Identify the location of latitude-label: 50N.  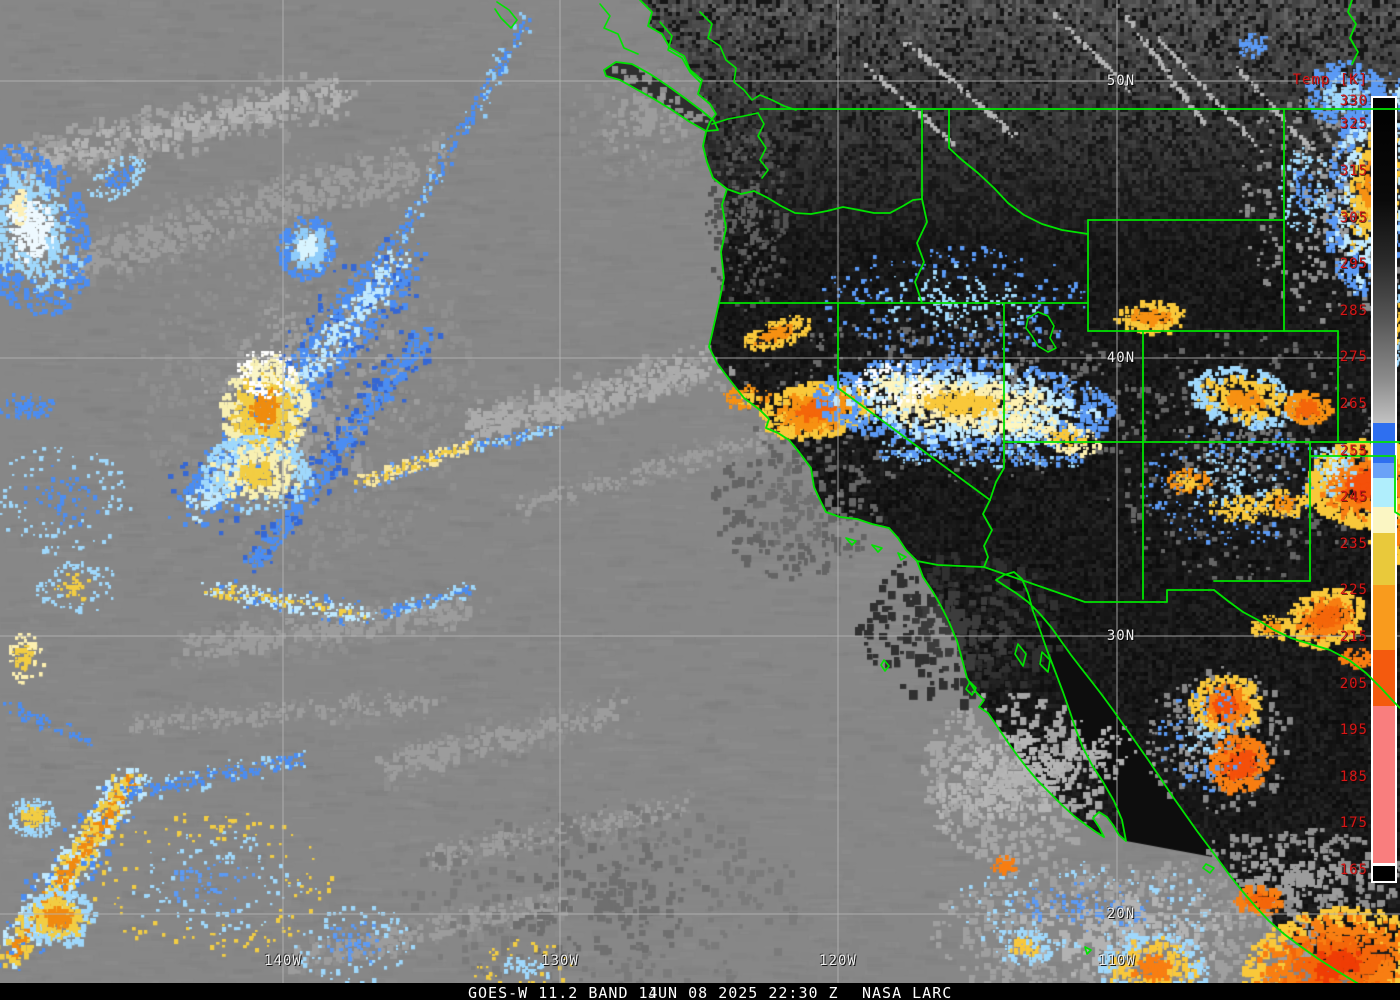
(1121, 81).